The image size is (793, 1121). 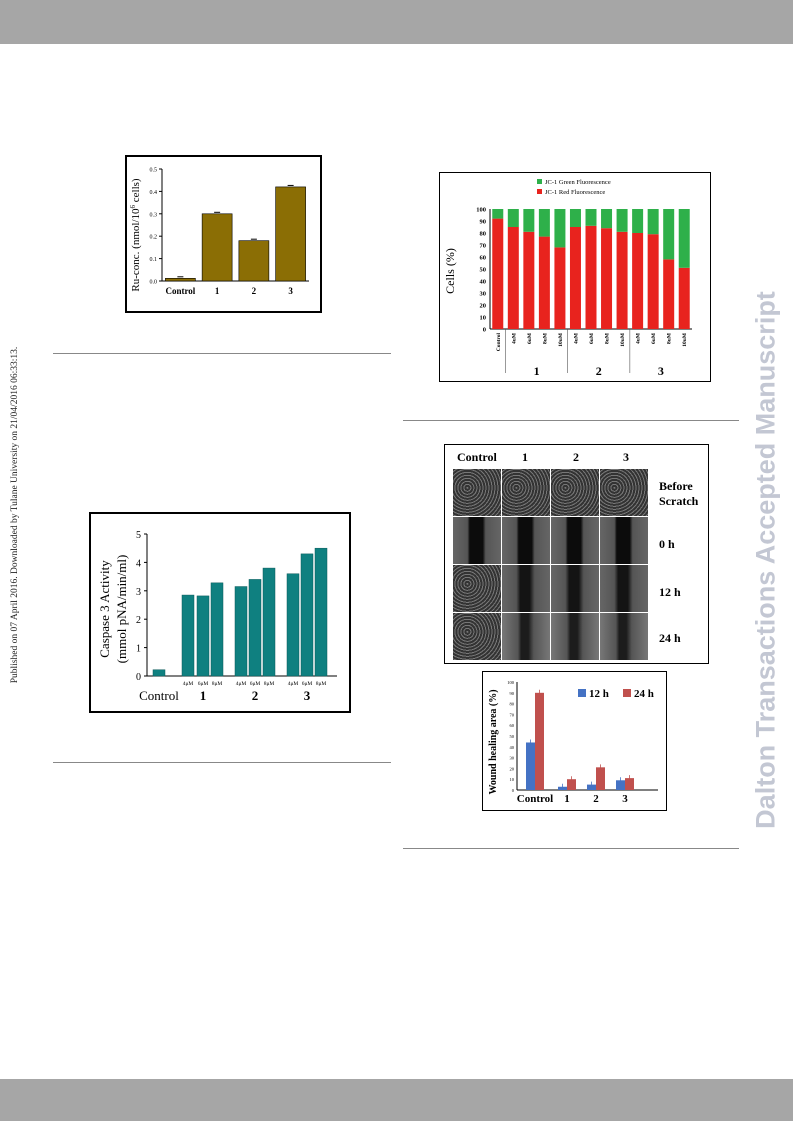 What do you see at coordinates (188, 684) in the screenshot?
I see `casp-dose-label: 4μM` at bounding box center [188, 684].